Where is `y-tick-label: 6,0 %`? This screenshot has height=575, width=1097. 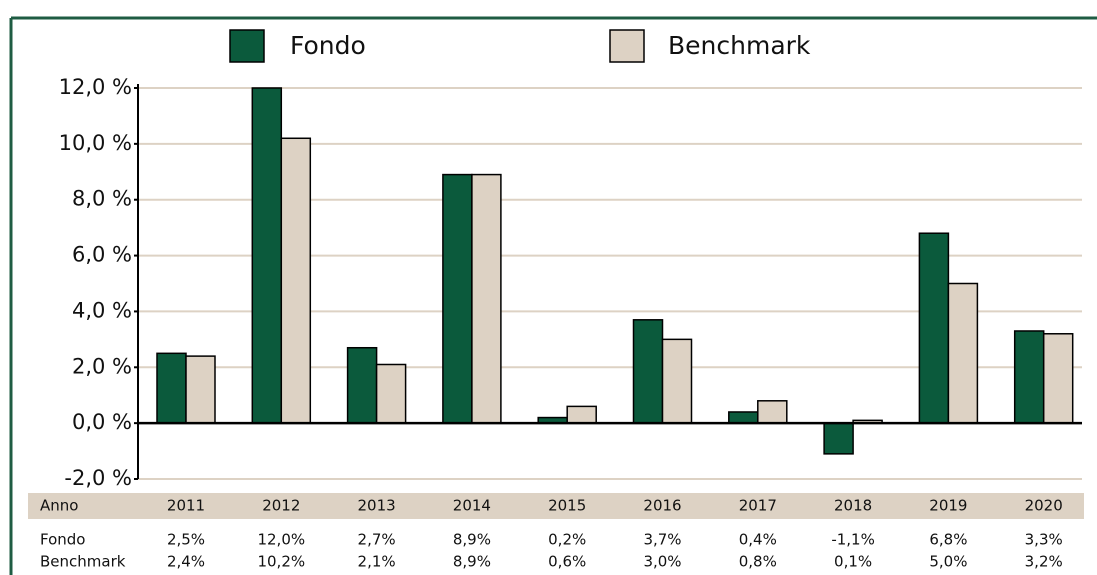
y-tick-label: 6,0 % is located at coordinates (102, 255).